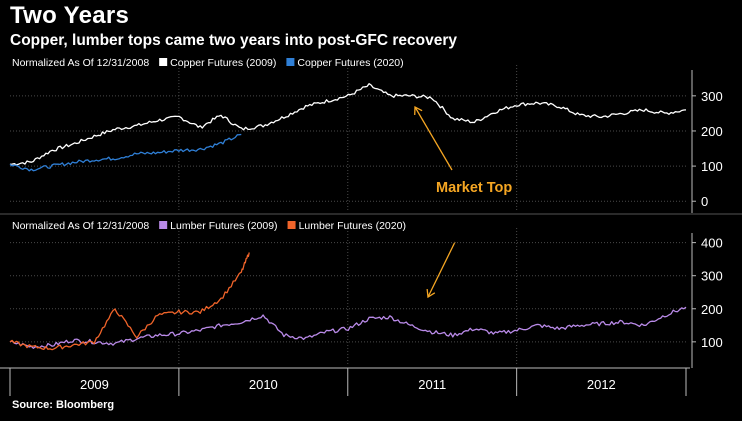 The image size is (742, 421). Describe the element at coordinates (712, 309) in the screenshot. I see `lumber-y-tick-label: 200` at that location.